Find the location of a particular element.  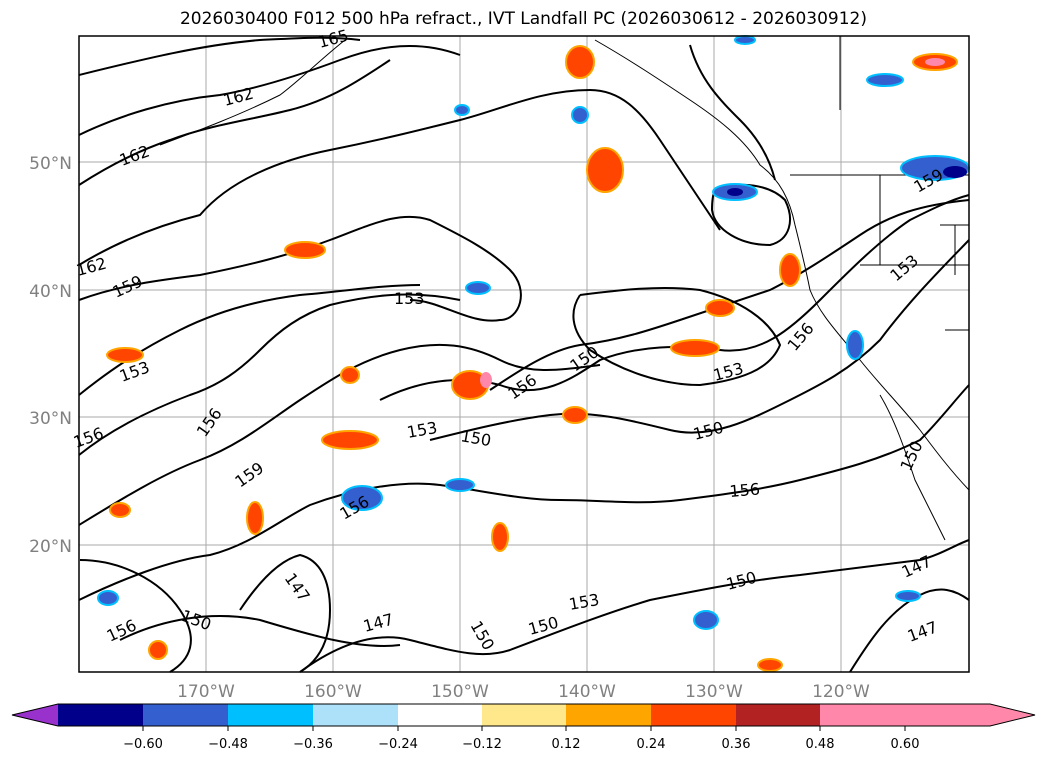

colorbar-tick-label: −0.24 is located at coordinates (398, 744).